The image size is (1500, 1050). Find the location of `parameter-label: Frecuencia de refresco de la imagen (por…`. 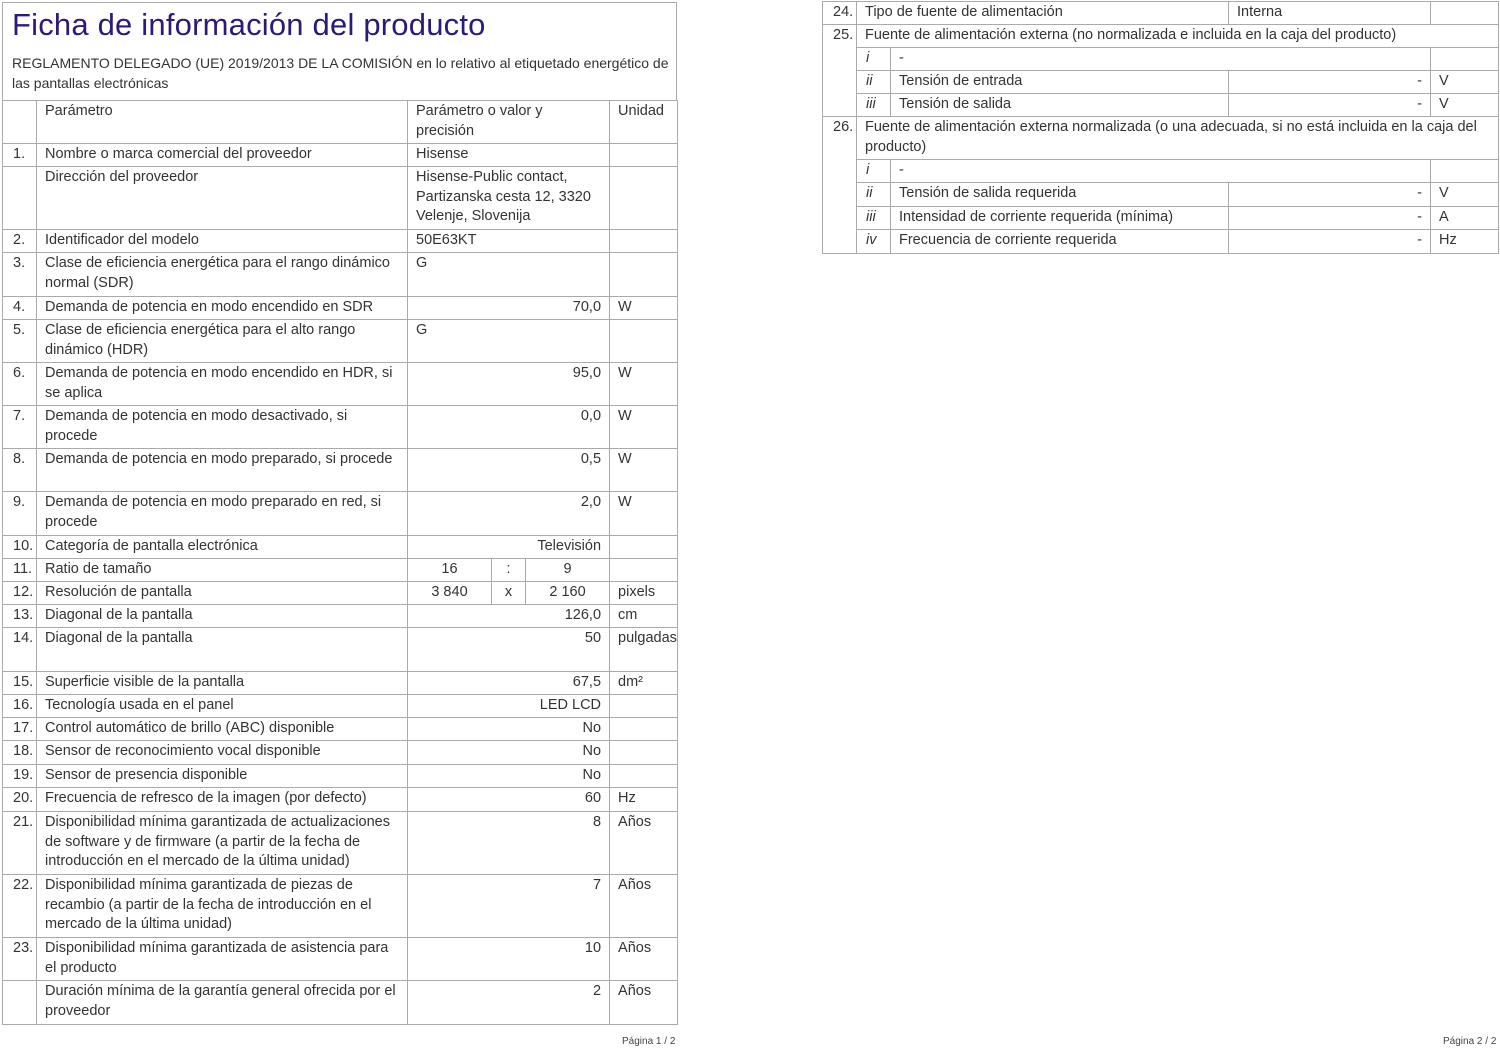

parameter-label: Frecuencia de refresco de la imagen (por… is located at coordinates (222, 799).